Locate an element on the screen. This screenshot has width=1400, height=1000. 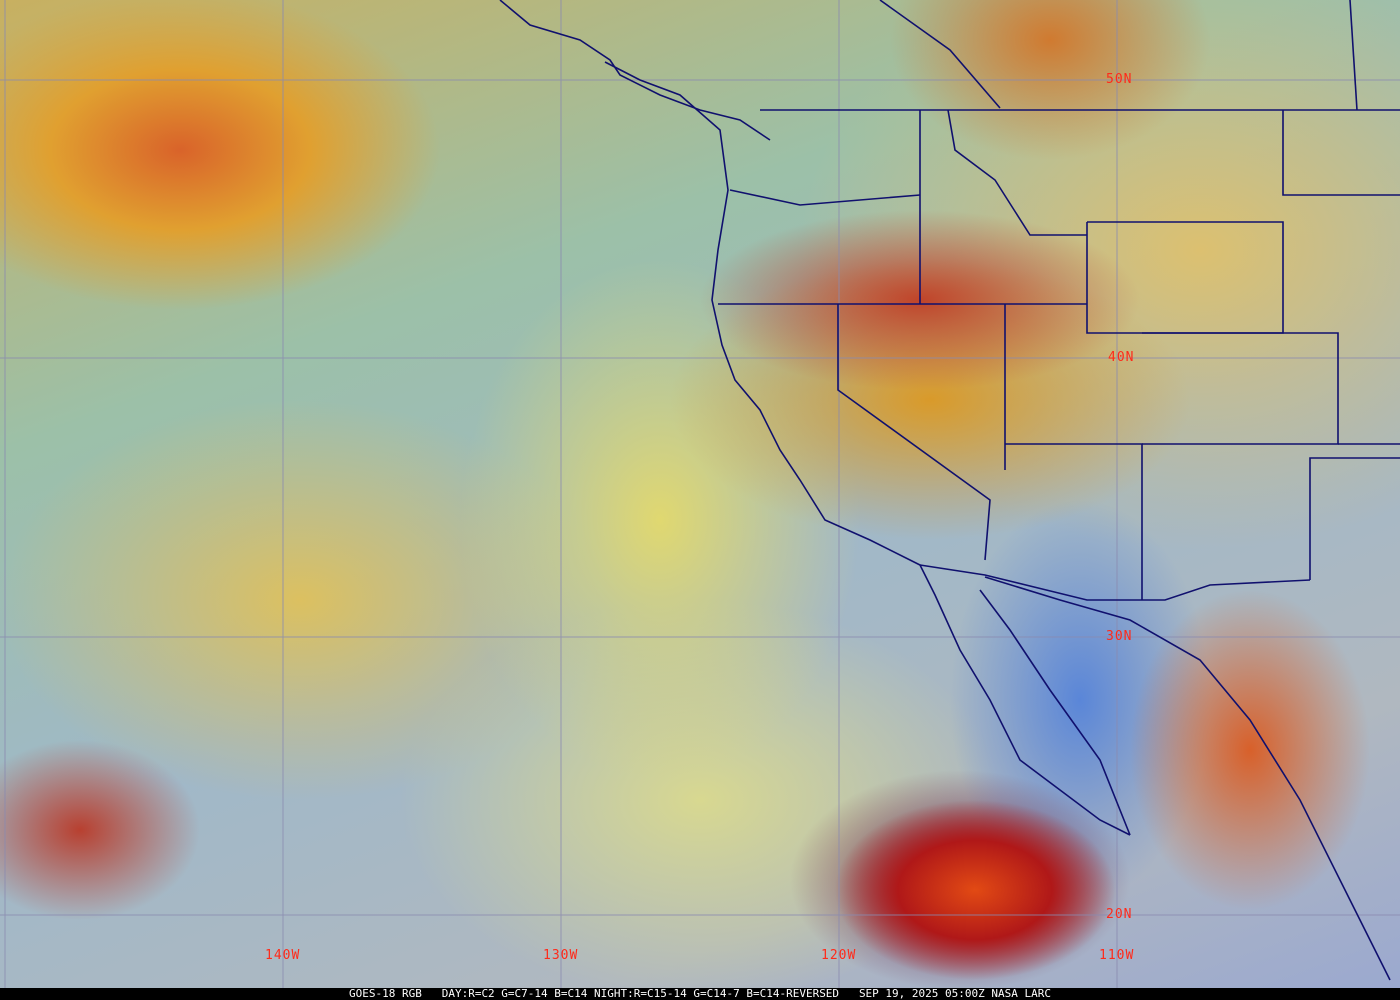
lon-label-140w: 140W is located at coordinates (283, 955).